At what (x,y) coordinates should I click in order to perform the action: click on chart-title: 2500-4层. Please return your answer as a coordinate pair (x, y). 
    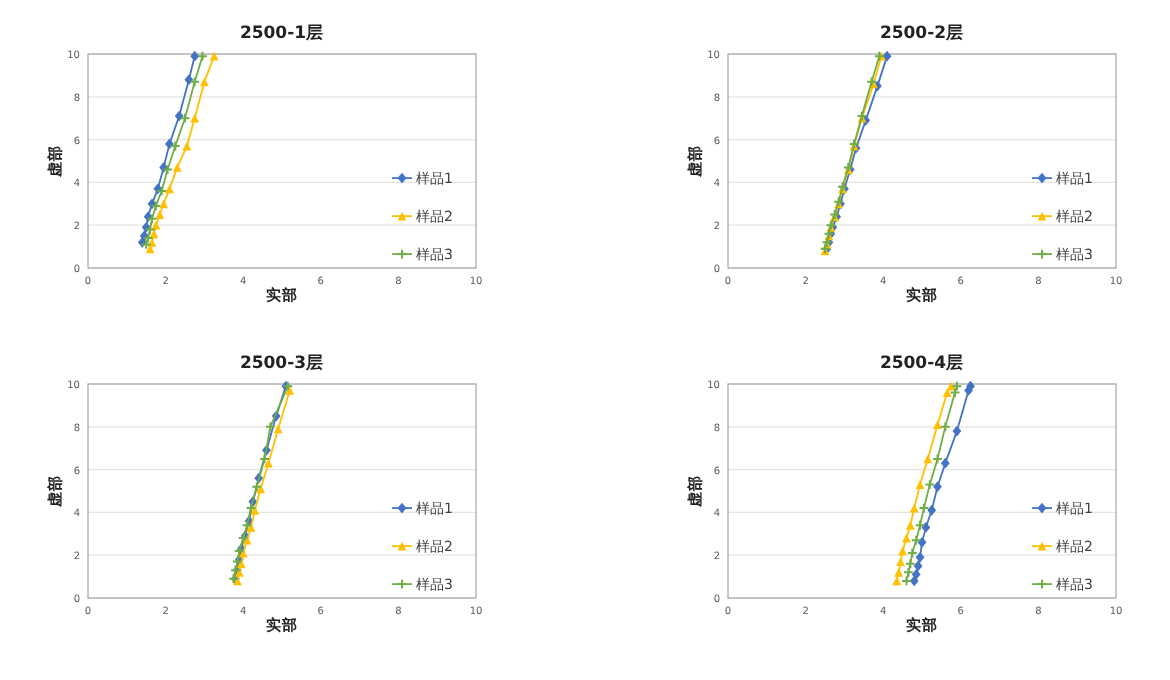
    Looking at the image, I should click on (922, 363).